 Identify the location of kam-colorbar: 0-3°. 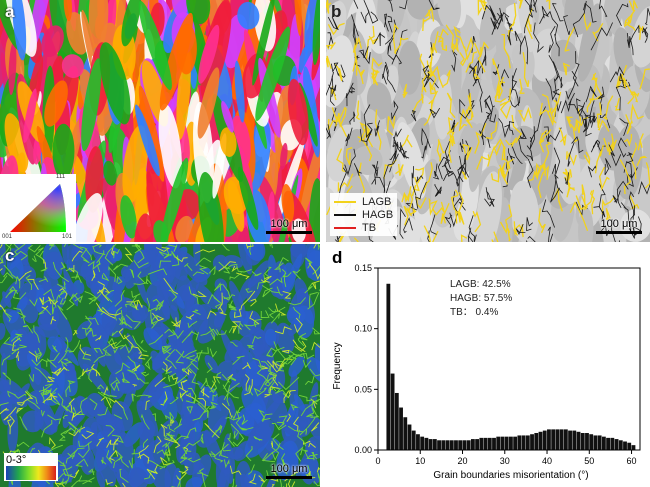
(31, 467).